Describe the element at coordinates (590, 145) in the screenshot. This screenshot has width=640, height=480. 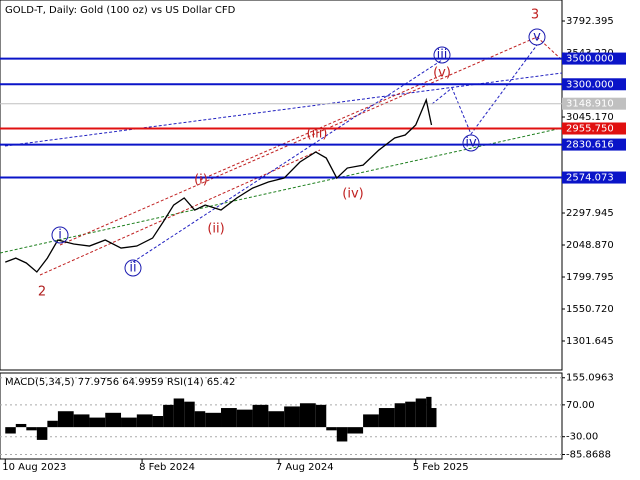
I see `level-label: 2830.616` at that location.